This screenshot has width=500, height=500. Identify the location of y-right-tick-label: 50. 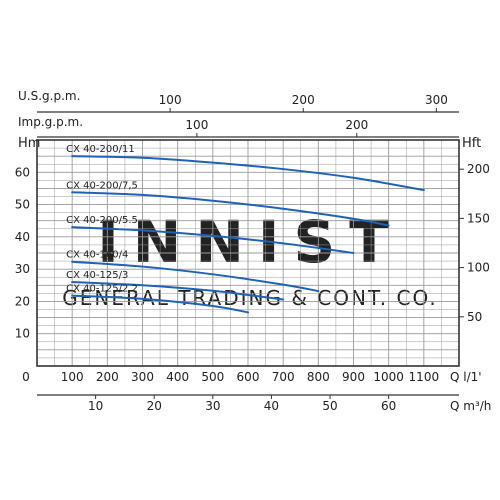
(474, 317).